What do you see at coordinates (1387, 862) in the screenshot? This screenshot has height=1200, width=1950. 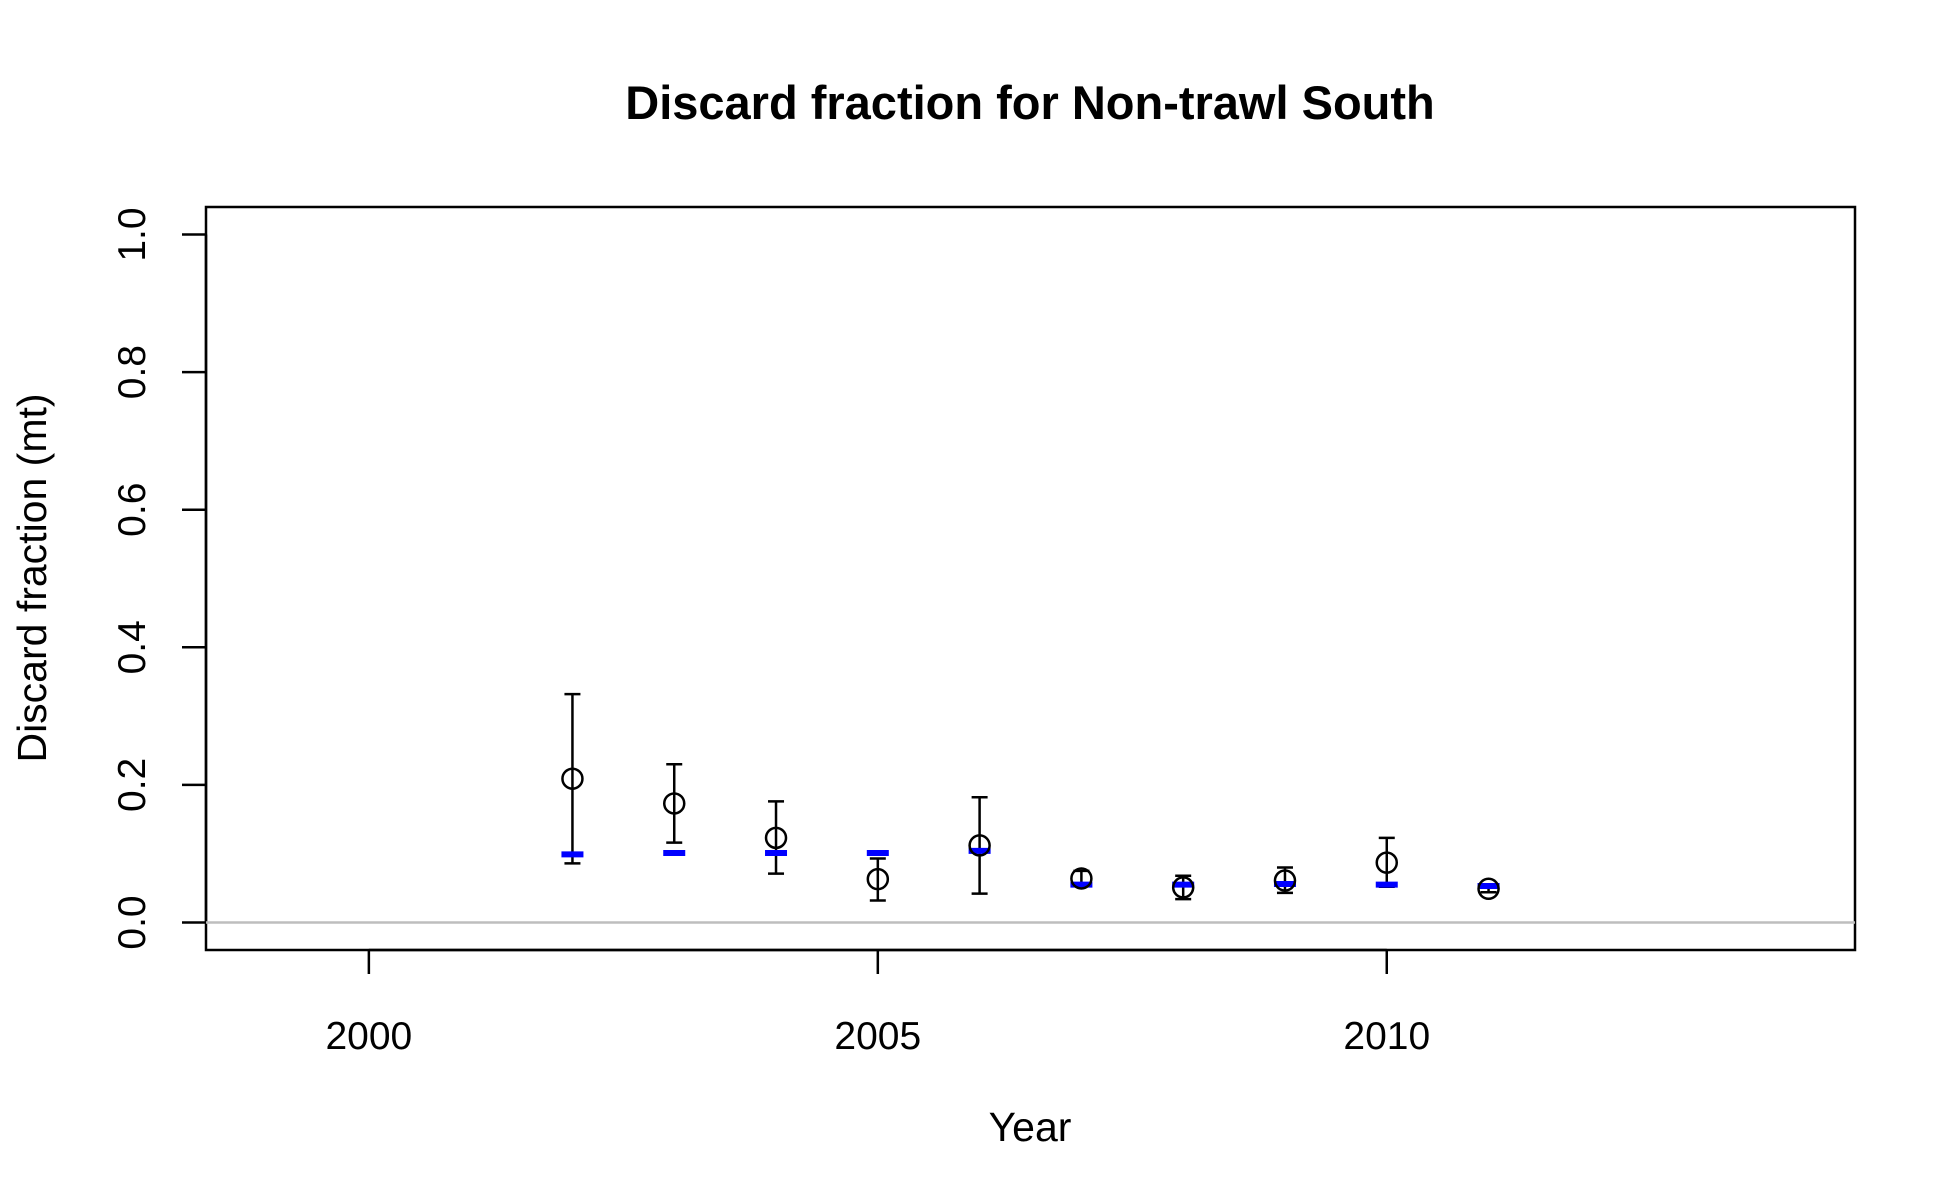 I see `observed-point-2010` at bounding box center [1387, 862].